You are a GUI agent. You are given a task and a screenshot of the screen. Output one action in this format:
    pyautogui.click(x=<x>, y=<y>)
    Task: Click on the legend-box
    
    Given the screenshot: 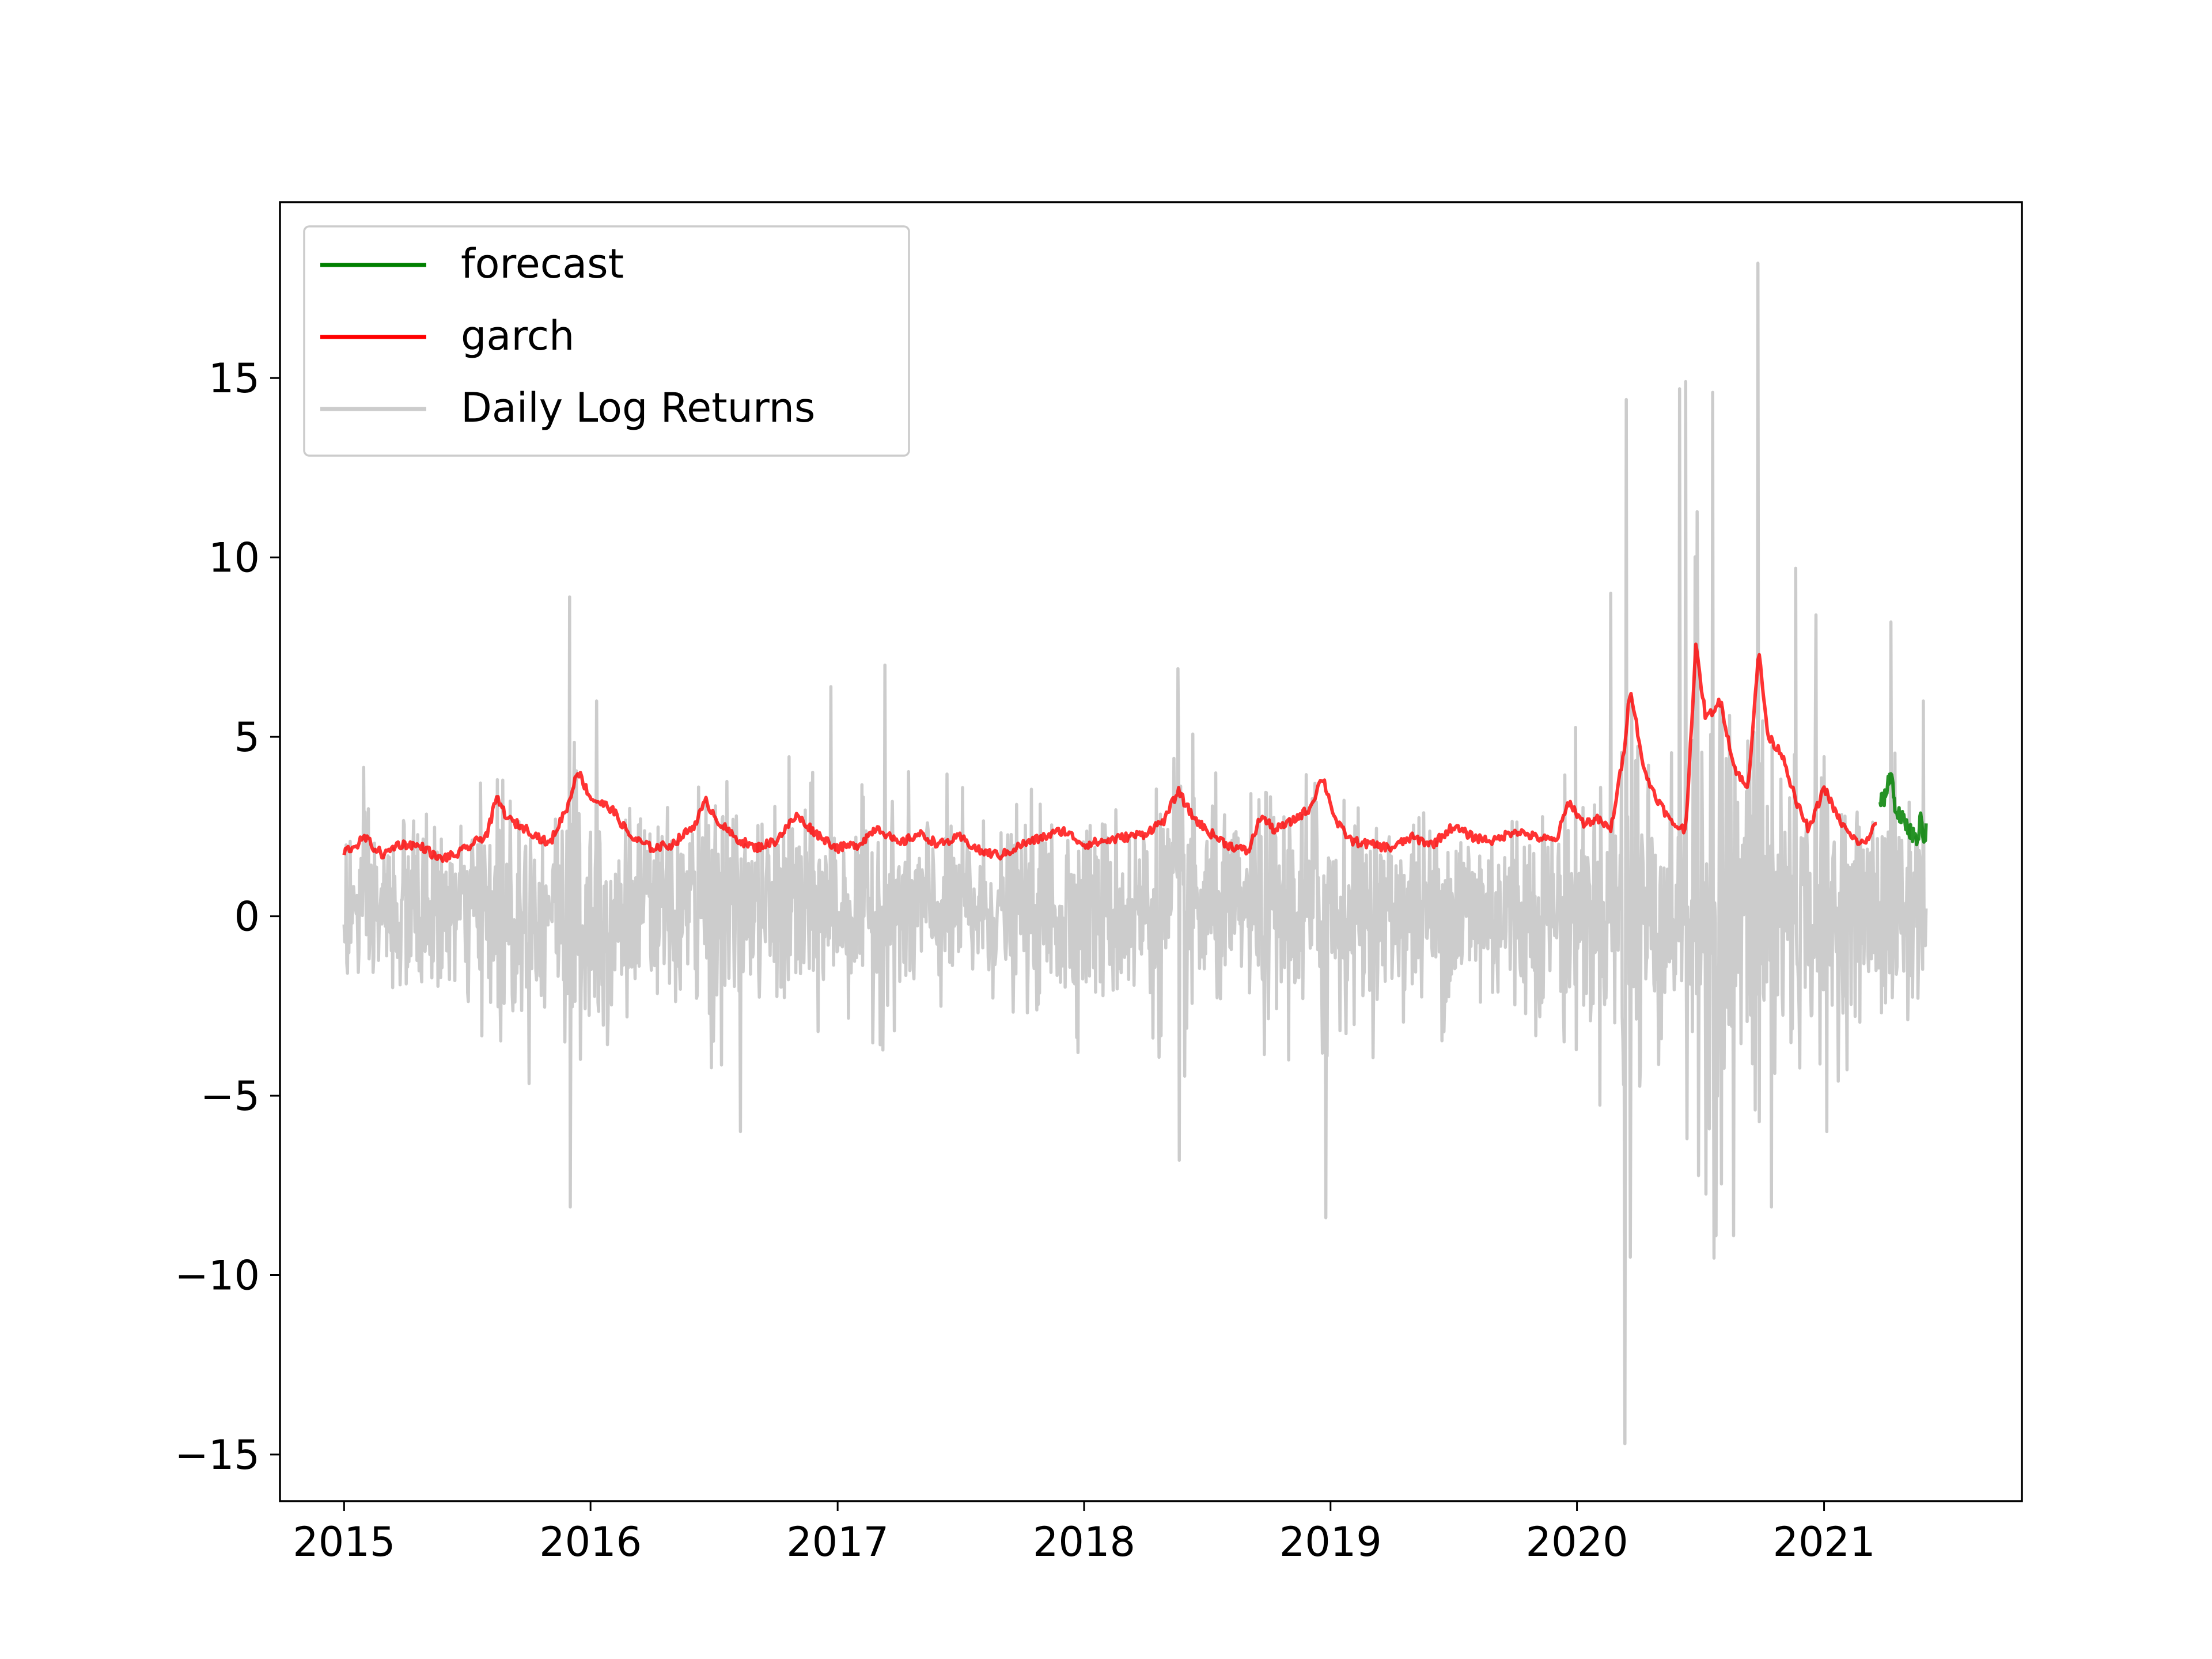 What is the action you would take?
    pyautogui.click(x=606, y=341)
    